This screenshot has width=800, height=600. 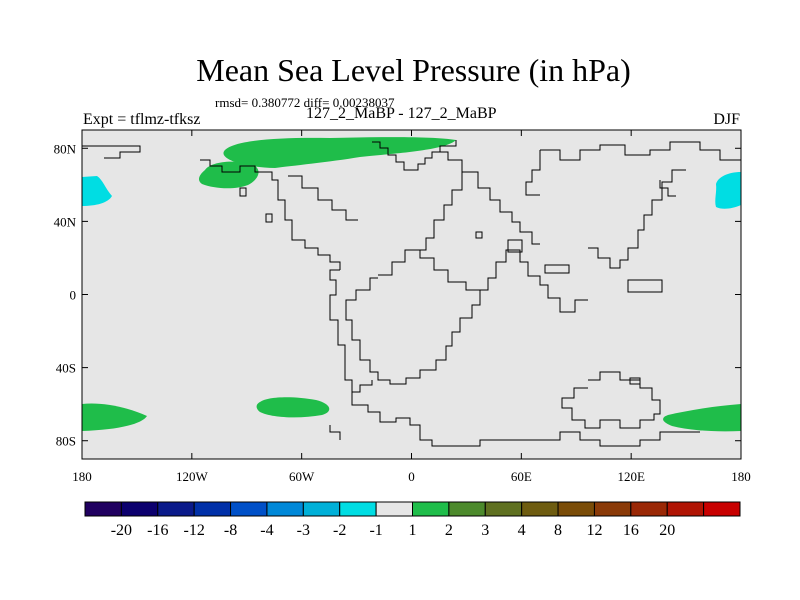 I want to click on colorbar-label: -3, so click(x=303, y=530).